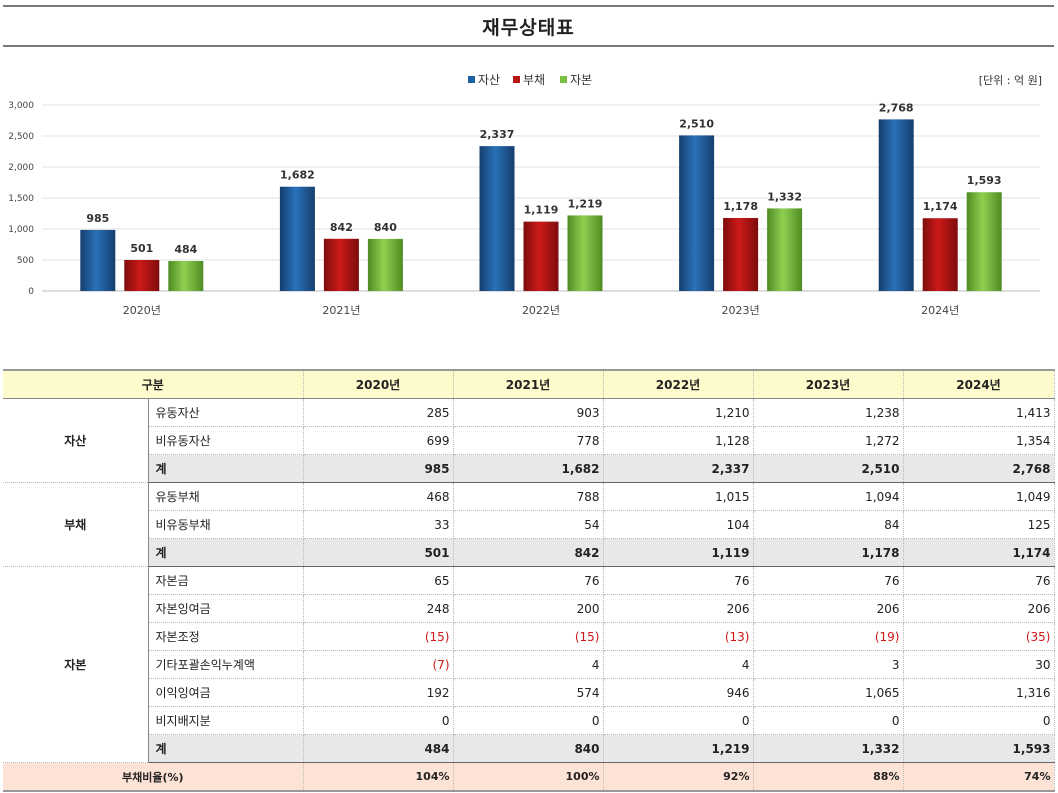 This screenshot has width=1058, height=793. I want to click on value-cell: 100%, so click(528, 777).